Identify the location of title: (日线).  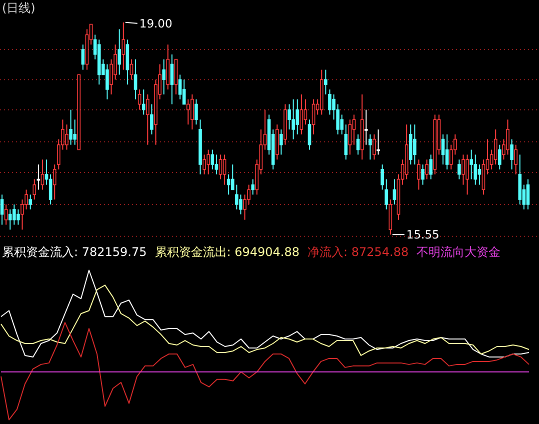
(19, 8).